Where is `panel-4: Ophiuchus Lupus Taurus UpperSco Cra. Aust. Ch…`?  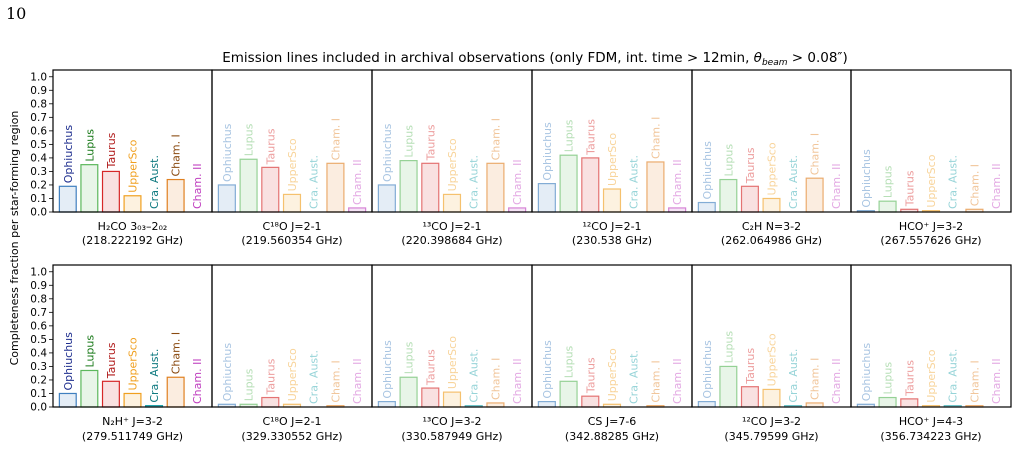 panel-4: Ophiuchus Lupus Taurus UpperSco Cra. Aust. Ch… is located at coordinates (612, 158).